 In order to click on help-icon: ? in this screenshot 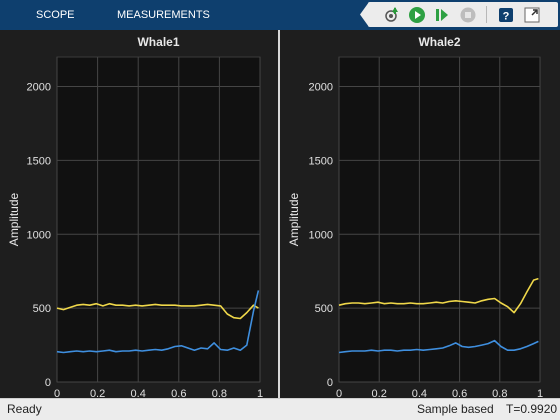, I will do `click(506, 15)`.